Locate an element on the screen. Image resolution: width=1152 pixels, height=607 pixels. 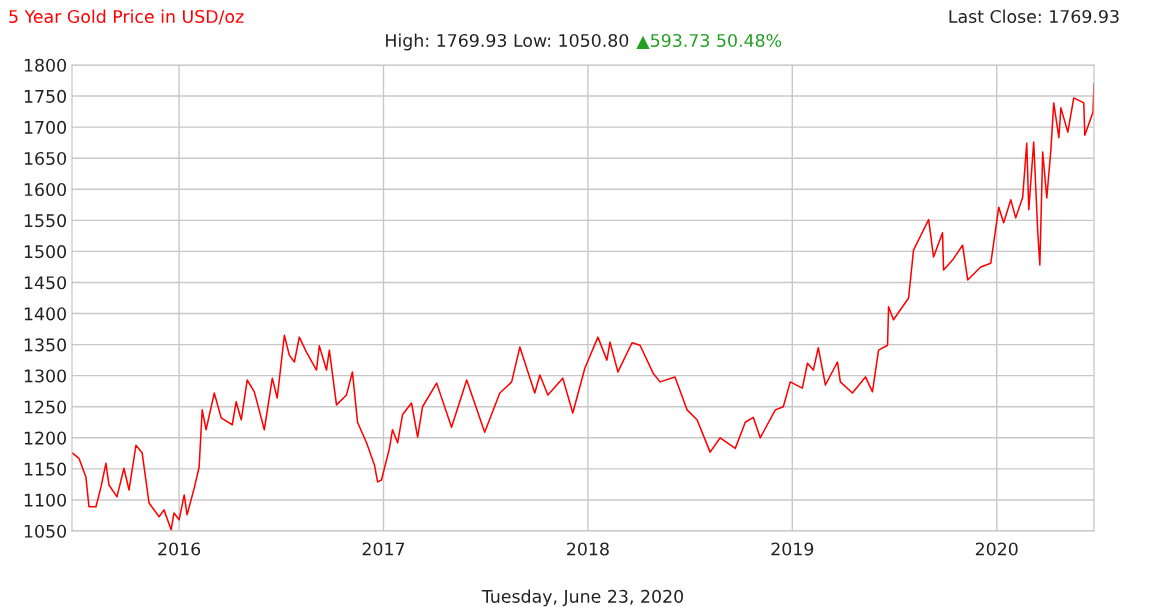
x-tick-label: 2018 is located at coordinates (588, 549).